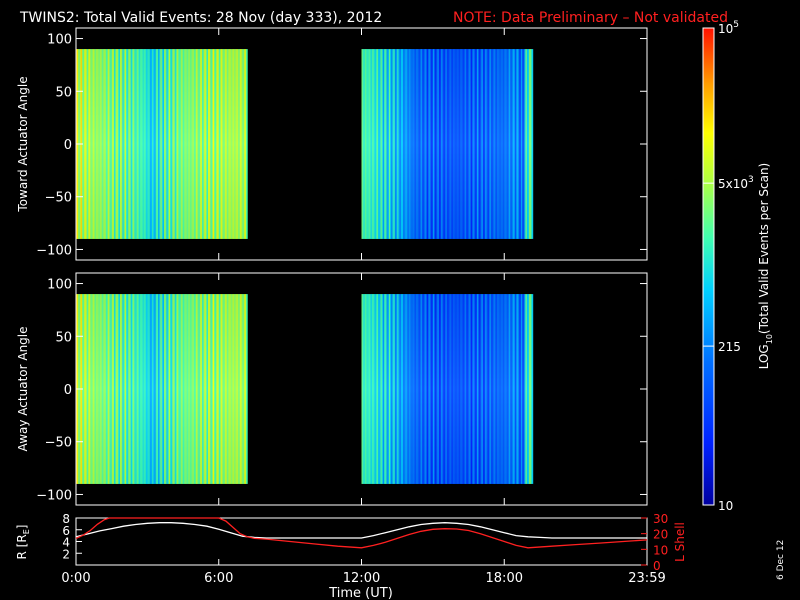  What do you see at coordinates (360, 593) in the screenshot?
I see `x-axis-label: Time (UT)` at bounding box center [360, 593].